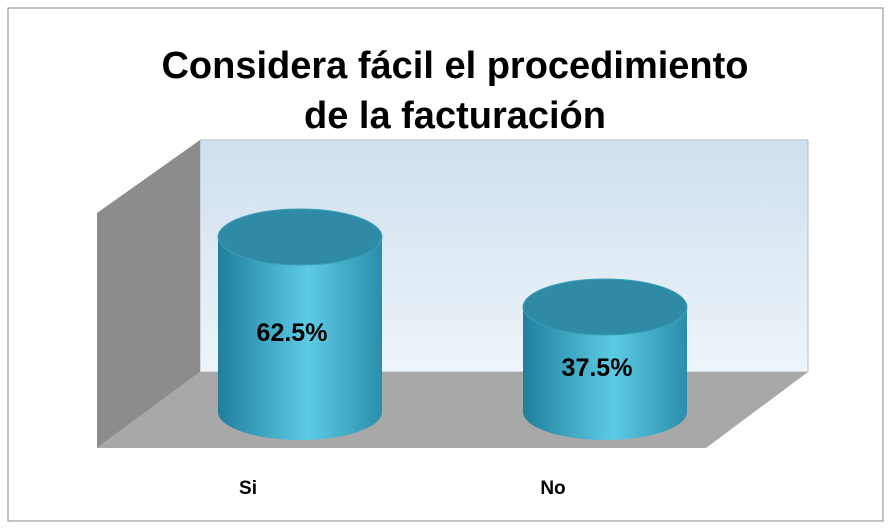 This screenshot has height=529, width=891. Describe the element at coordinates (292, 333) in the screenshot. I see `value-label: 62.5%` at that location.